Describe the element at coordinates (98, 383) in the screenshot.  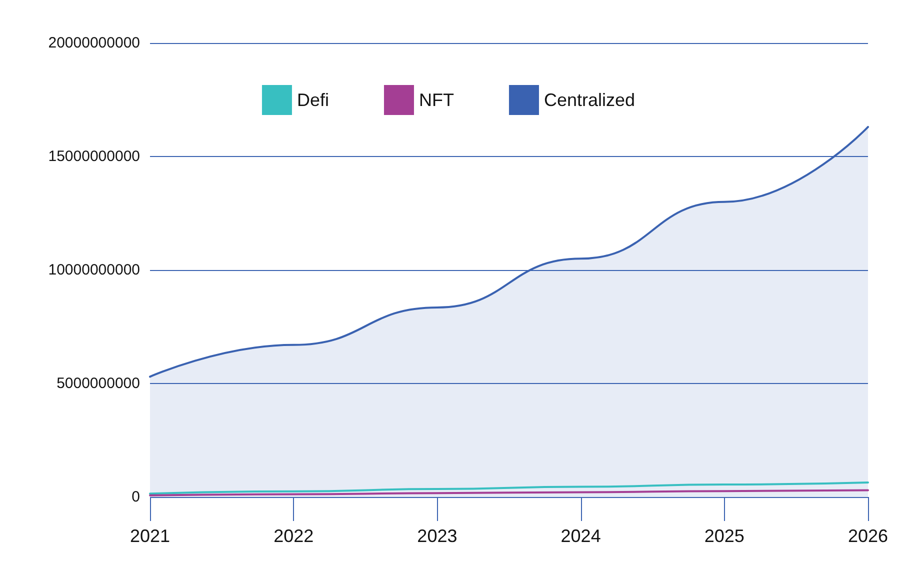
I see `y-tick-label: 5000000000` at that location.